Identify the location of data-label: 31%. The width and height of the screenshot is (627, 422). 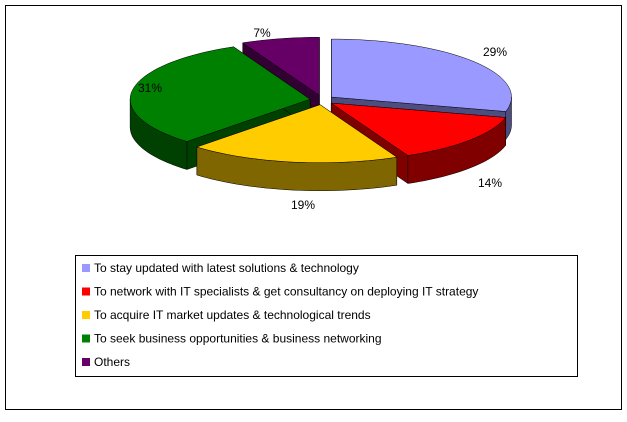
(150, 88).